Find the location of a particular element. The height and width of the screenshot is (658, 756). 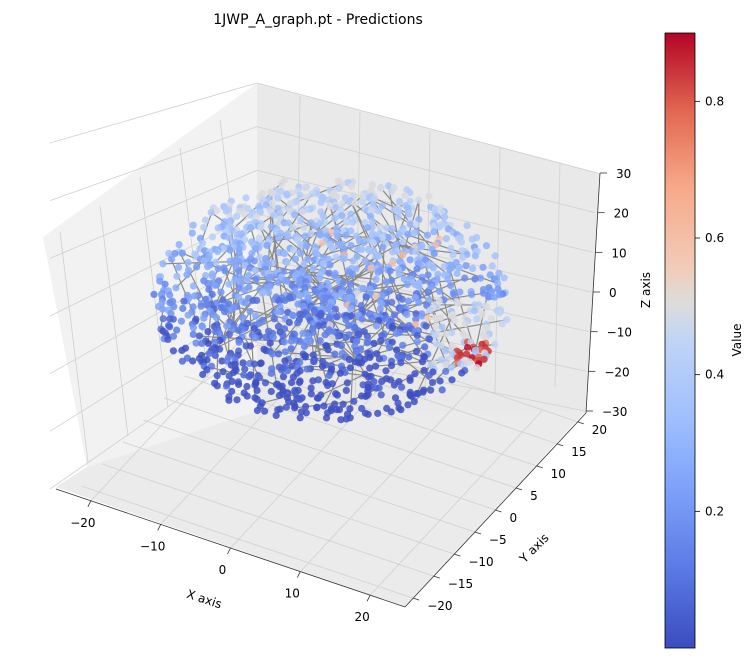

y-tick-label: 0 is located at coordinates (514, 518).